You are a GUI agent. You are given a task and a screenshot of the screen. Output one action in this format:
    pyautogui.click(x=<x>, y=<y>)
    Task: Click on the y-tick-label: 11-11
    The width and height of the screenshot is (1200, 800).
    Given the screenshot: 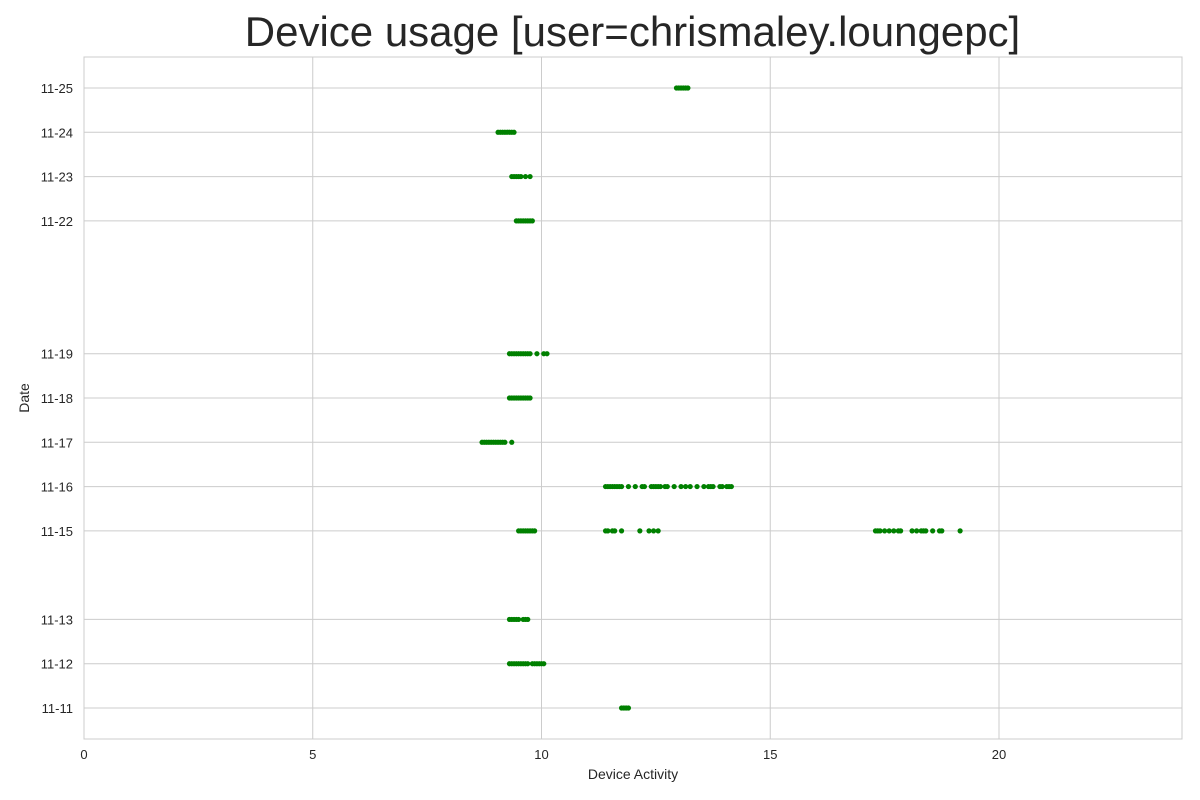 What is the action you would take?
    pyautogui.click(x=57, y=708)
    